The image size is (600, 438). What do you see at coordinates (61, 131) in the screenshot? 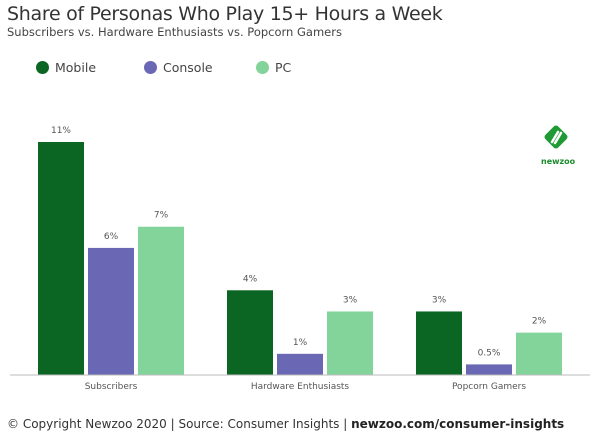
I see `data-label: 11%` at bounding box center [61, 131].